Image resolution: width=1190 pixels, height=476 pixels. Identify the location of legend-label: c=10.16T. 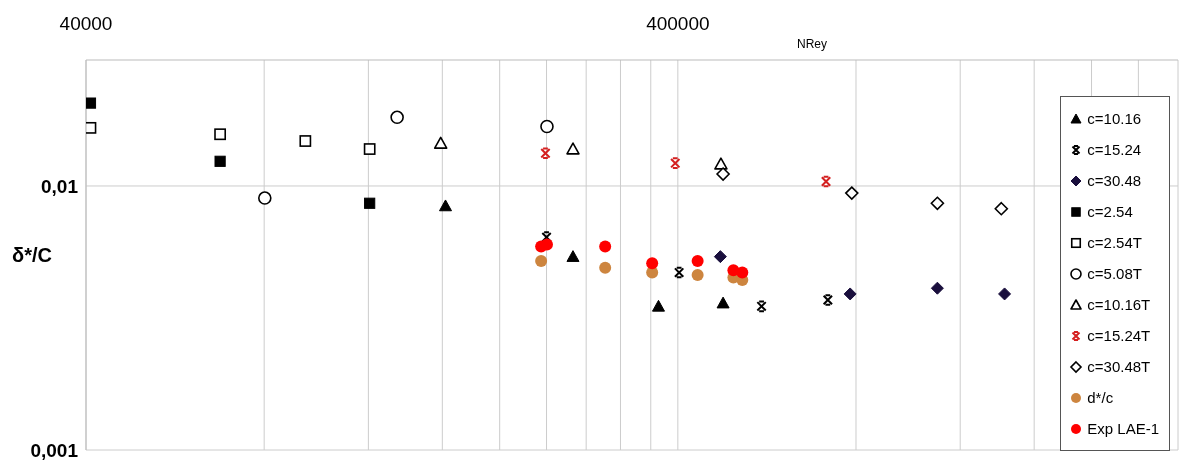
(1119, 304).